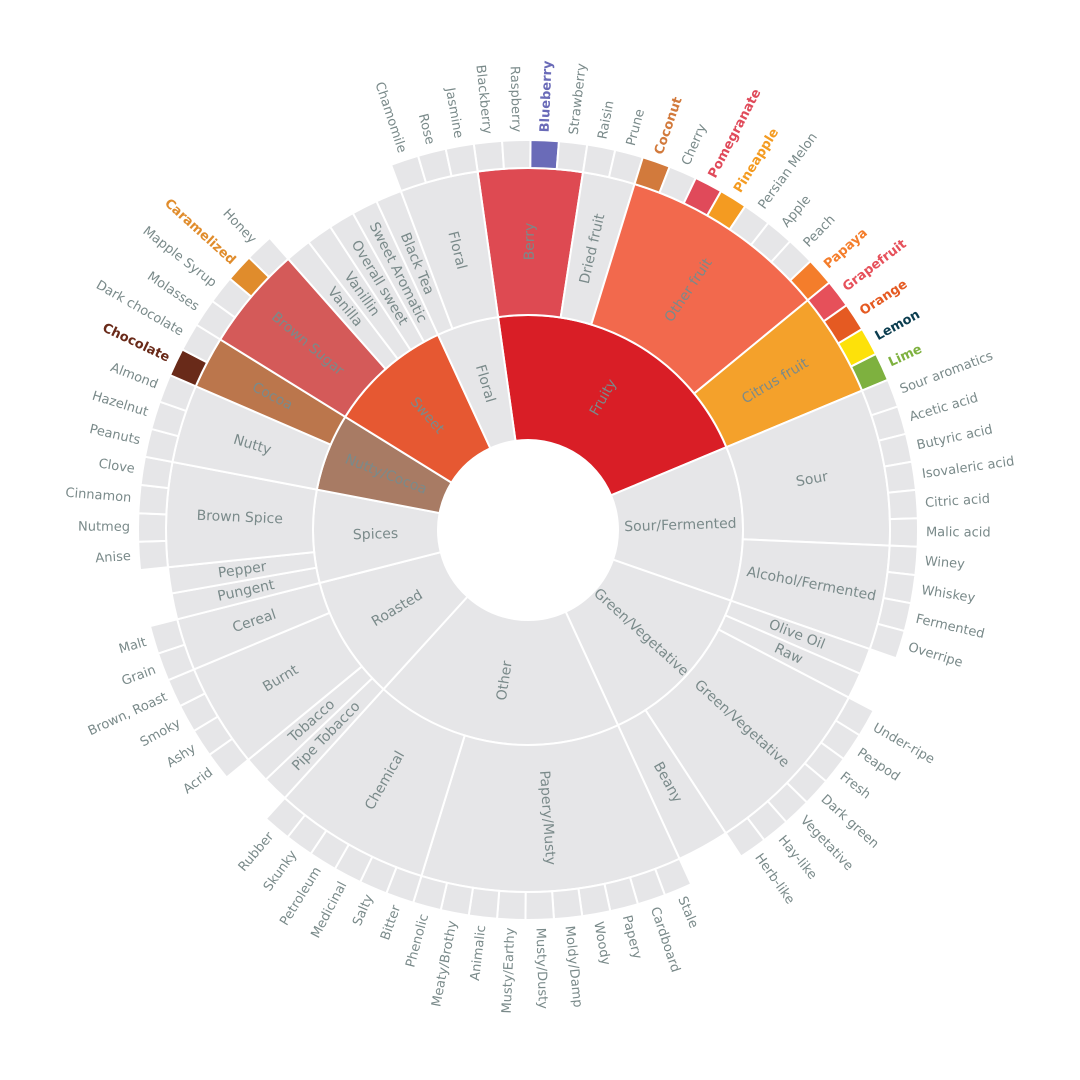 This screenshot has height=1080, width=1080. I want to click on label-brown-spice: Brown Spice, so click(239, 518).